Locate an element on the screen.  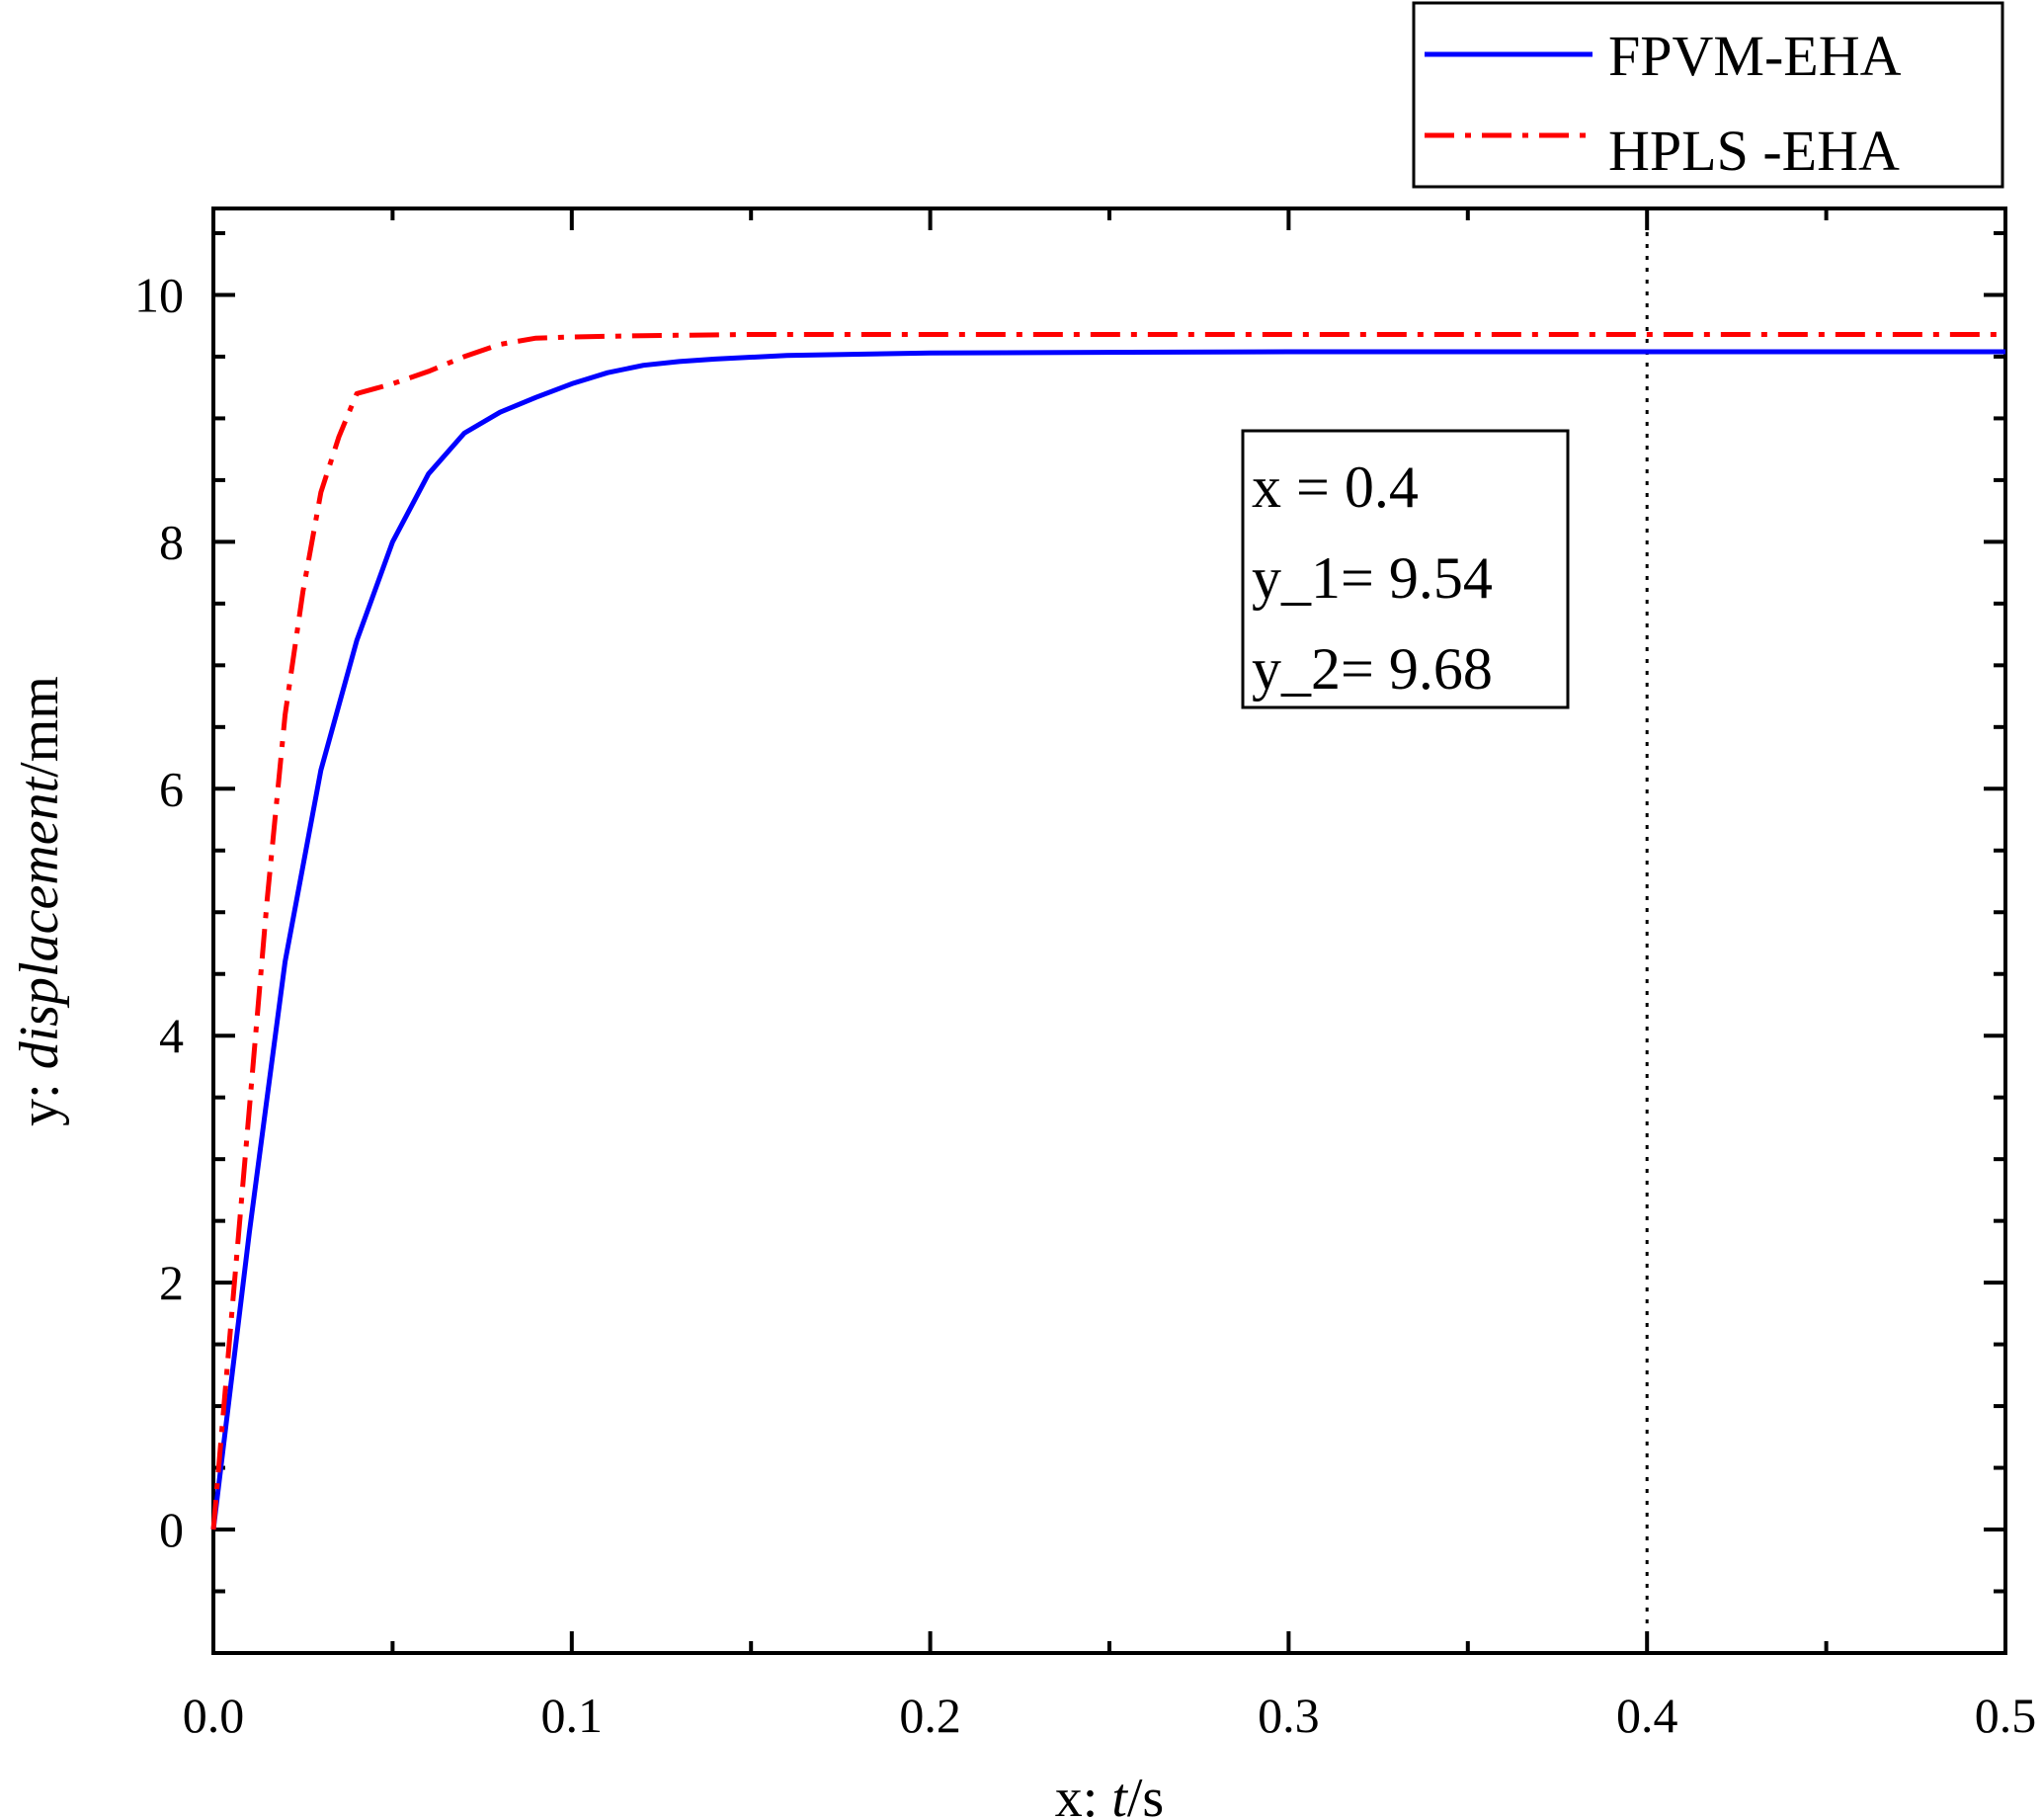
y-axis-title: y: displacement/mm is located at coordinates (39, 901).